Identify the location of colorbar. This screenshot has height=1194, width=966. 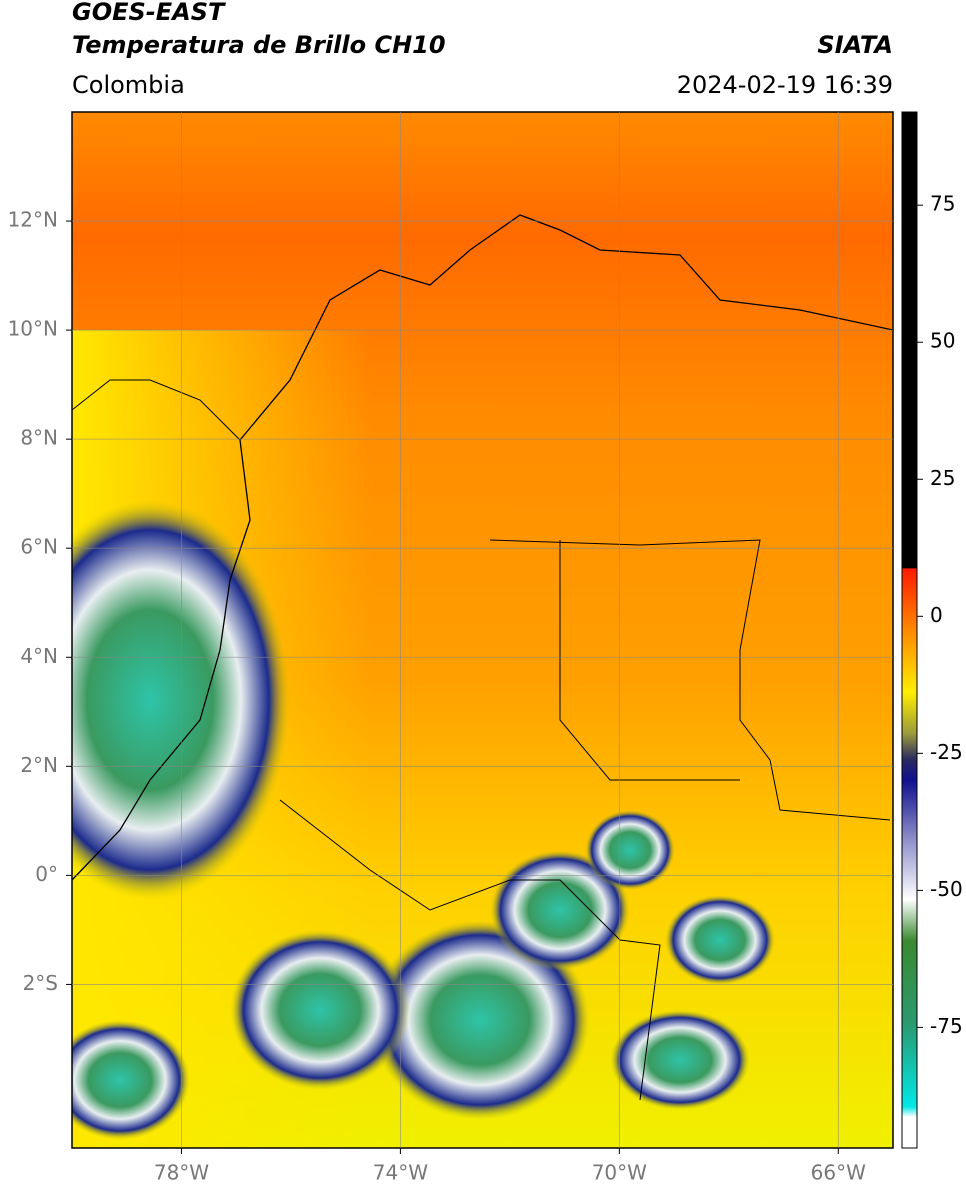
(909, 630).